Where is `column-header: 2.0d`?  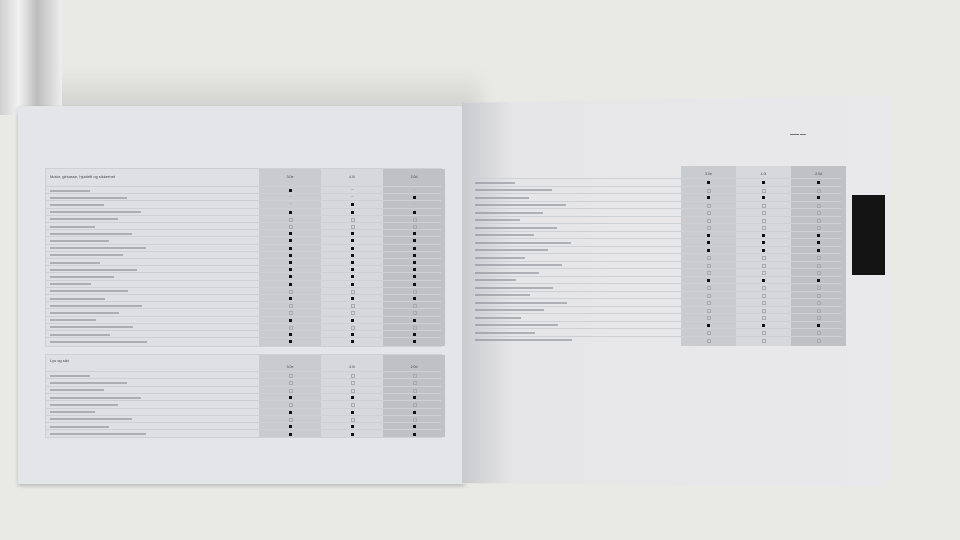 column-header: 2.0d is located at coordinates (414, 177).